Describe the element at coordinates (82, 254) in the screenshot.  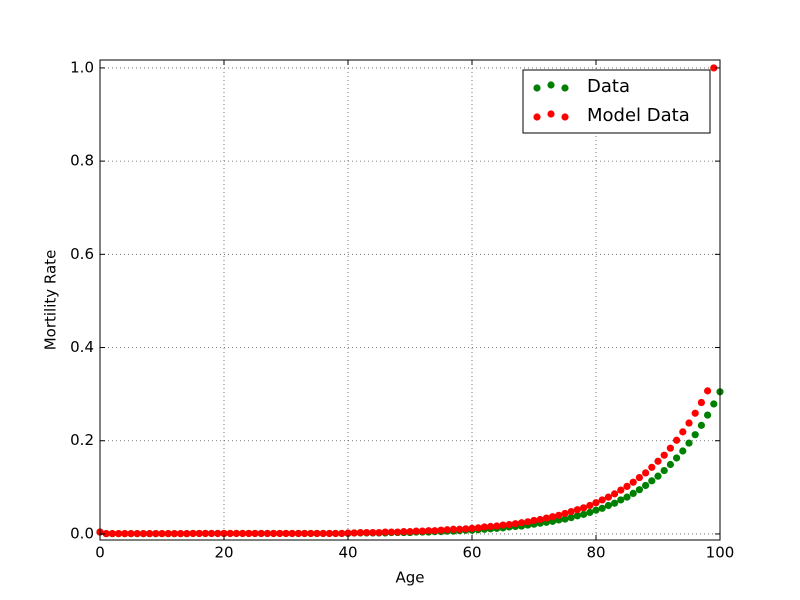
I see `y-tick-label: 0.6` at that location.